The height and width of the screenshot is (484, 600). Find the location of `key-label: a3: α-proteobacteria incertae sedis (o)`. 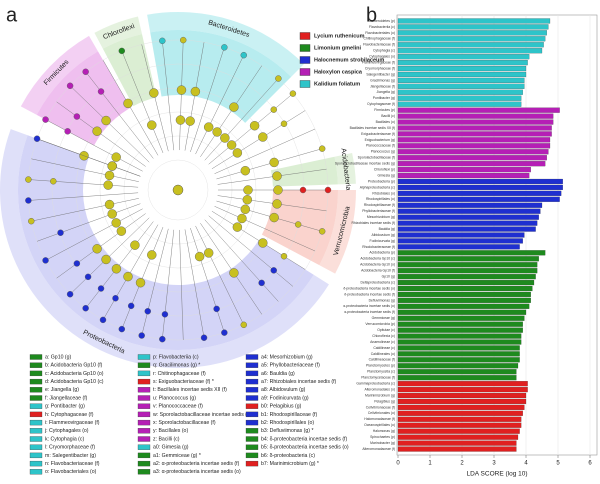

key-label: a3: α-proteobacteria incertae sedis (o) is located at coordinates (197, 472).